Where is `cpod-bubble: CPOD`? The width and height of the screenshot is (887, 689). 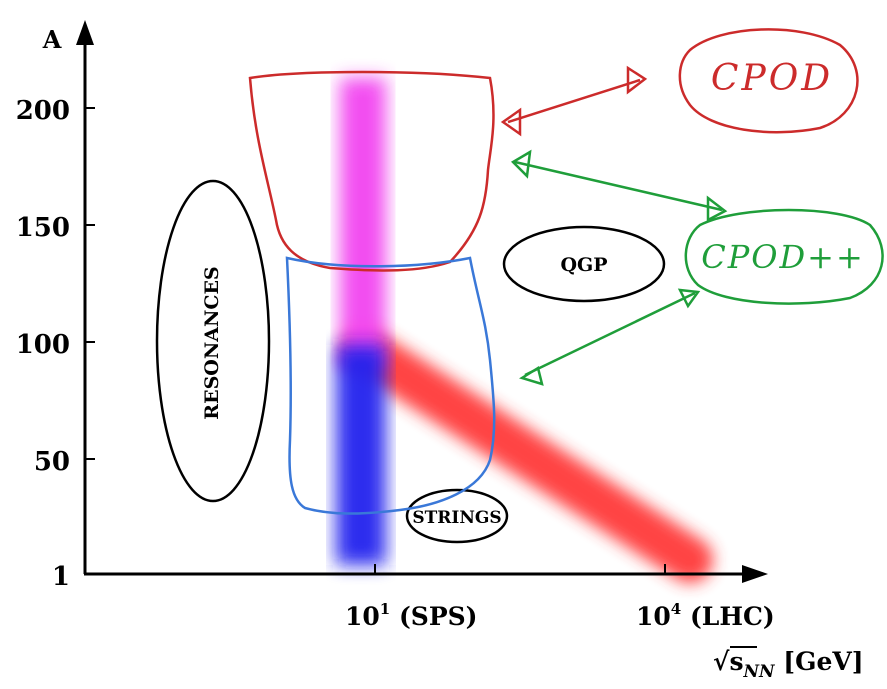 cpod-bubble: CPOD is located at coordinates (768, 81).